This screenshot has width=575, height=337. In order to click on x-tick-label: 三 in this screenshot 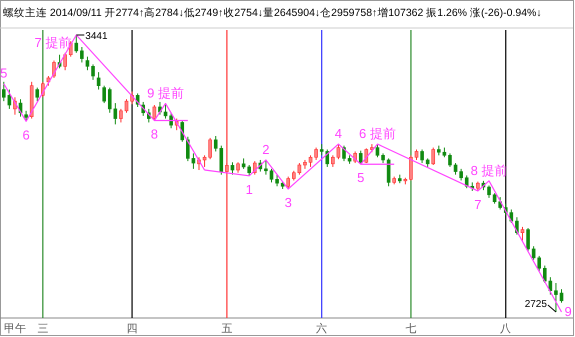, I will do `click(42, 329)`.